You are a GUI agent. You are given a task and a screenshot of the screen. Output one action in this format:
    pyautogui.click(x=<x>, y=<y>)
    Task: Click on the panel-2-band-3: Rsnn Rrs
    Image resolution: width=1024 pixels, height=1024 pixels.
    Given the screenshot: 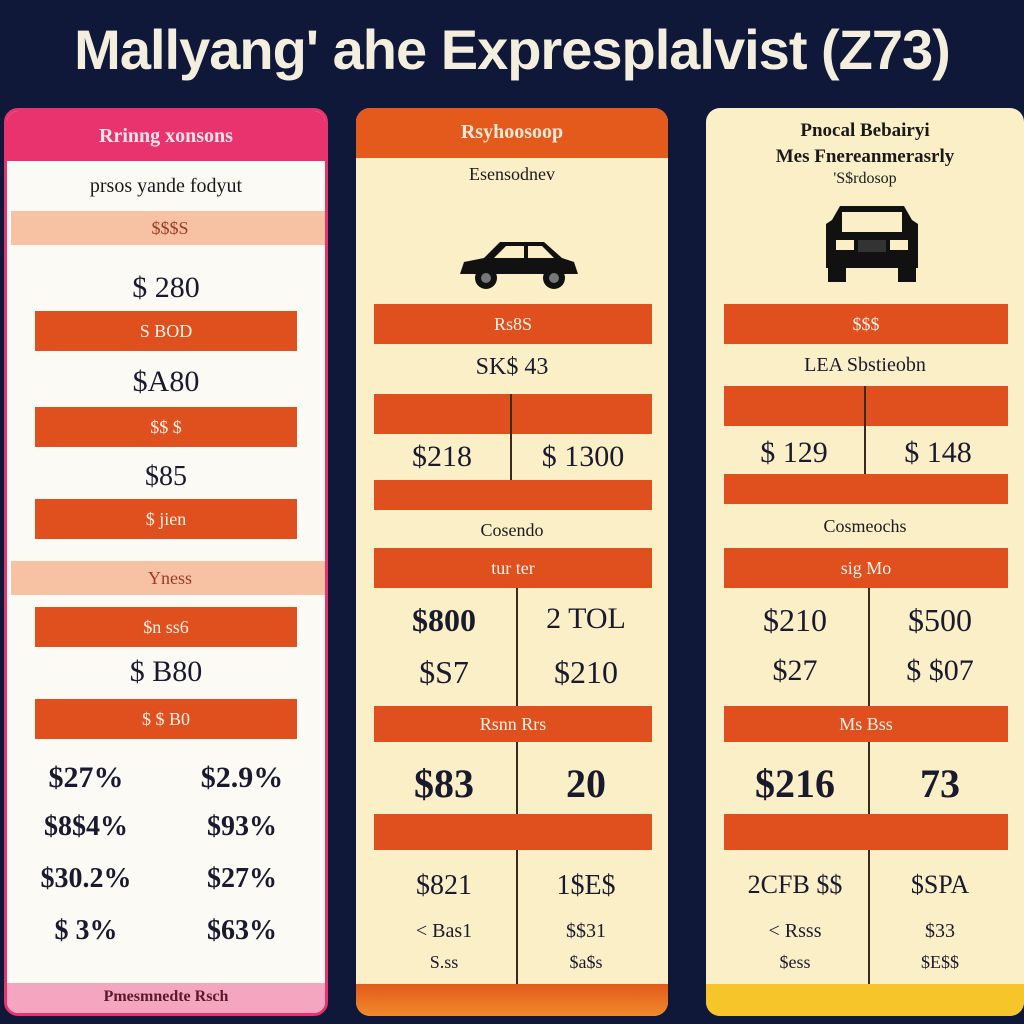 What is the action you would take?
    pyautogui.click(x=513, y=724)
    